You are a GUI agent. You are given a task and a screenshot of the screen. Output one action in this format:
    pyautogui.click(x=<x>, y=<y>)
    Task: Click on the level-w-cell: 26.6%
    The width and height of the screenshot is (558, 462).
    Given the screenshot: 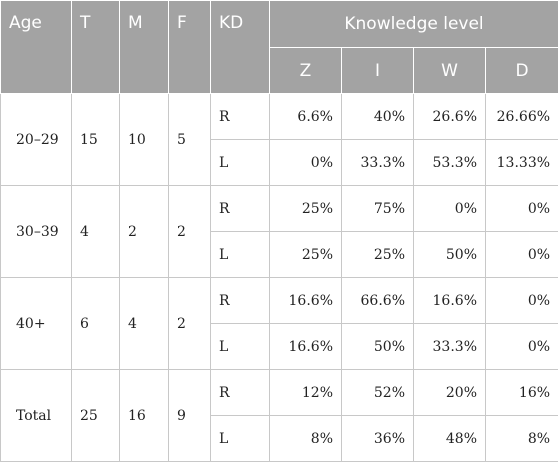 What is the action you would take?
    pyautogui.click(x=450, y=117)
    